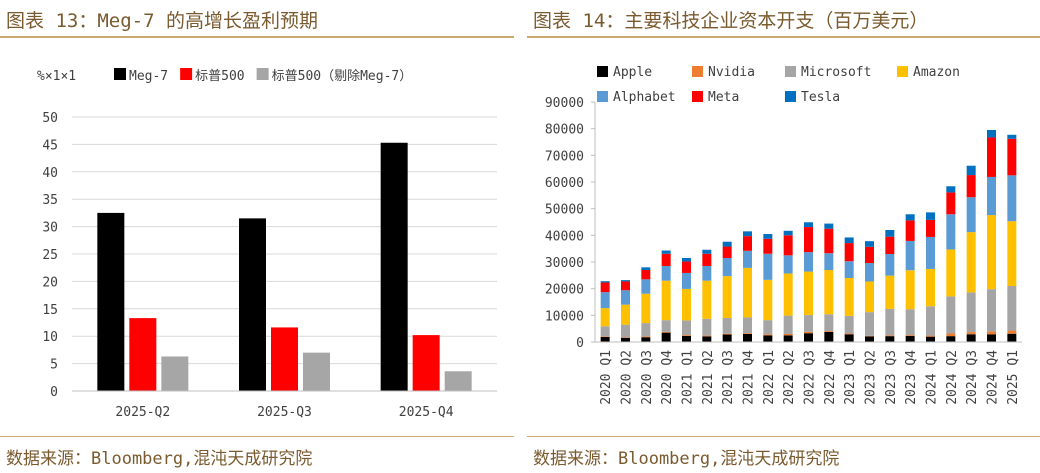 Image resolution: width=1040 pixels, height=473 pixels. What do you see at coordinates (769, 377) in the screenshot?
I see `x-tick-label: 2022 Q1` at bounding box center [769, 377].